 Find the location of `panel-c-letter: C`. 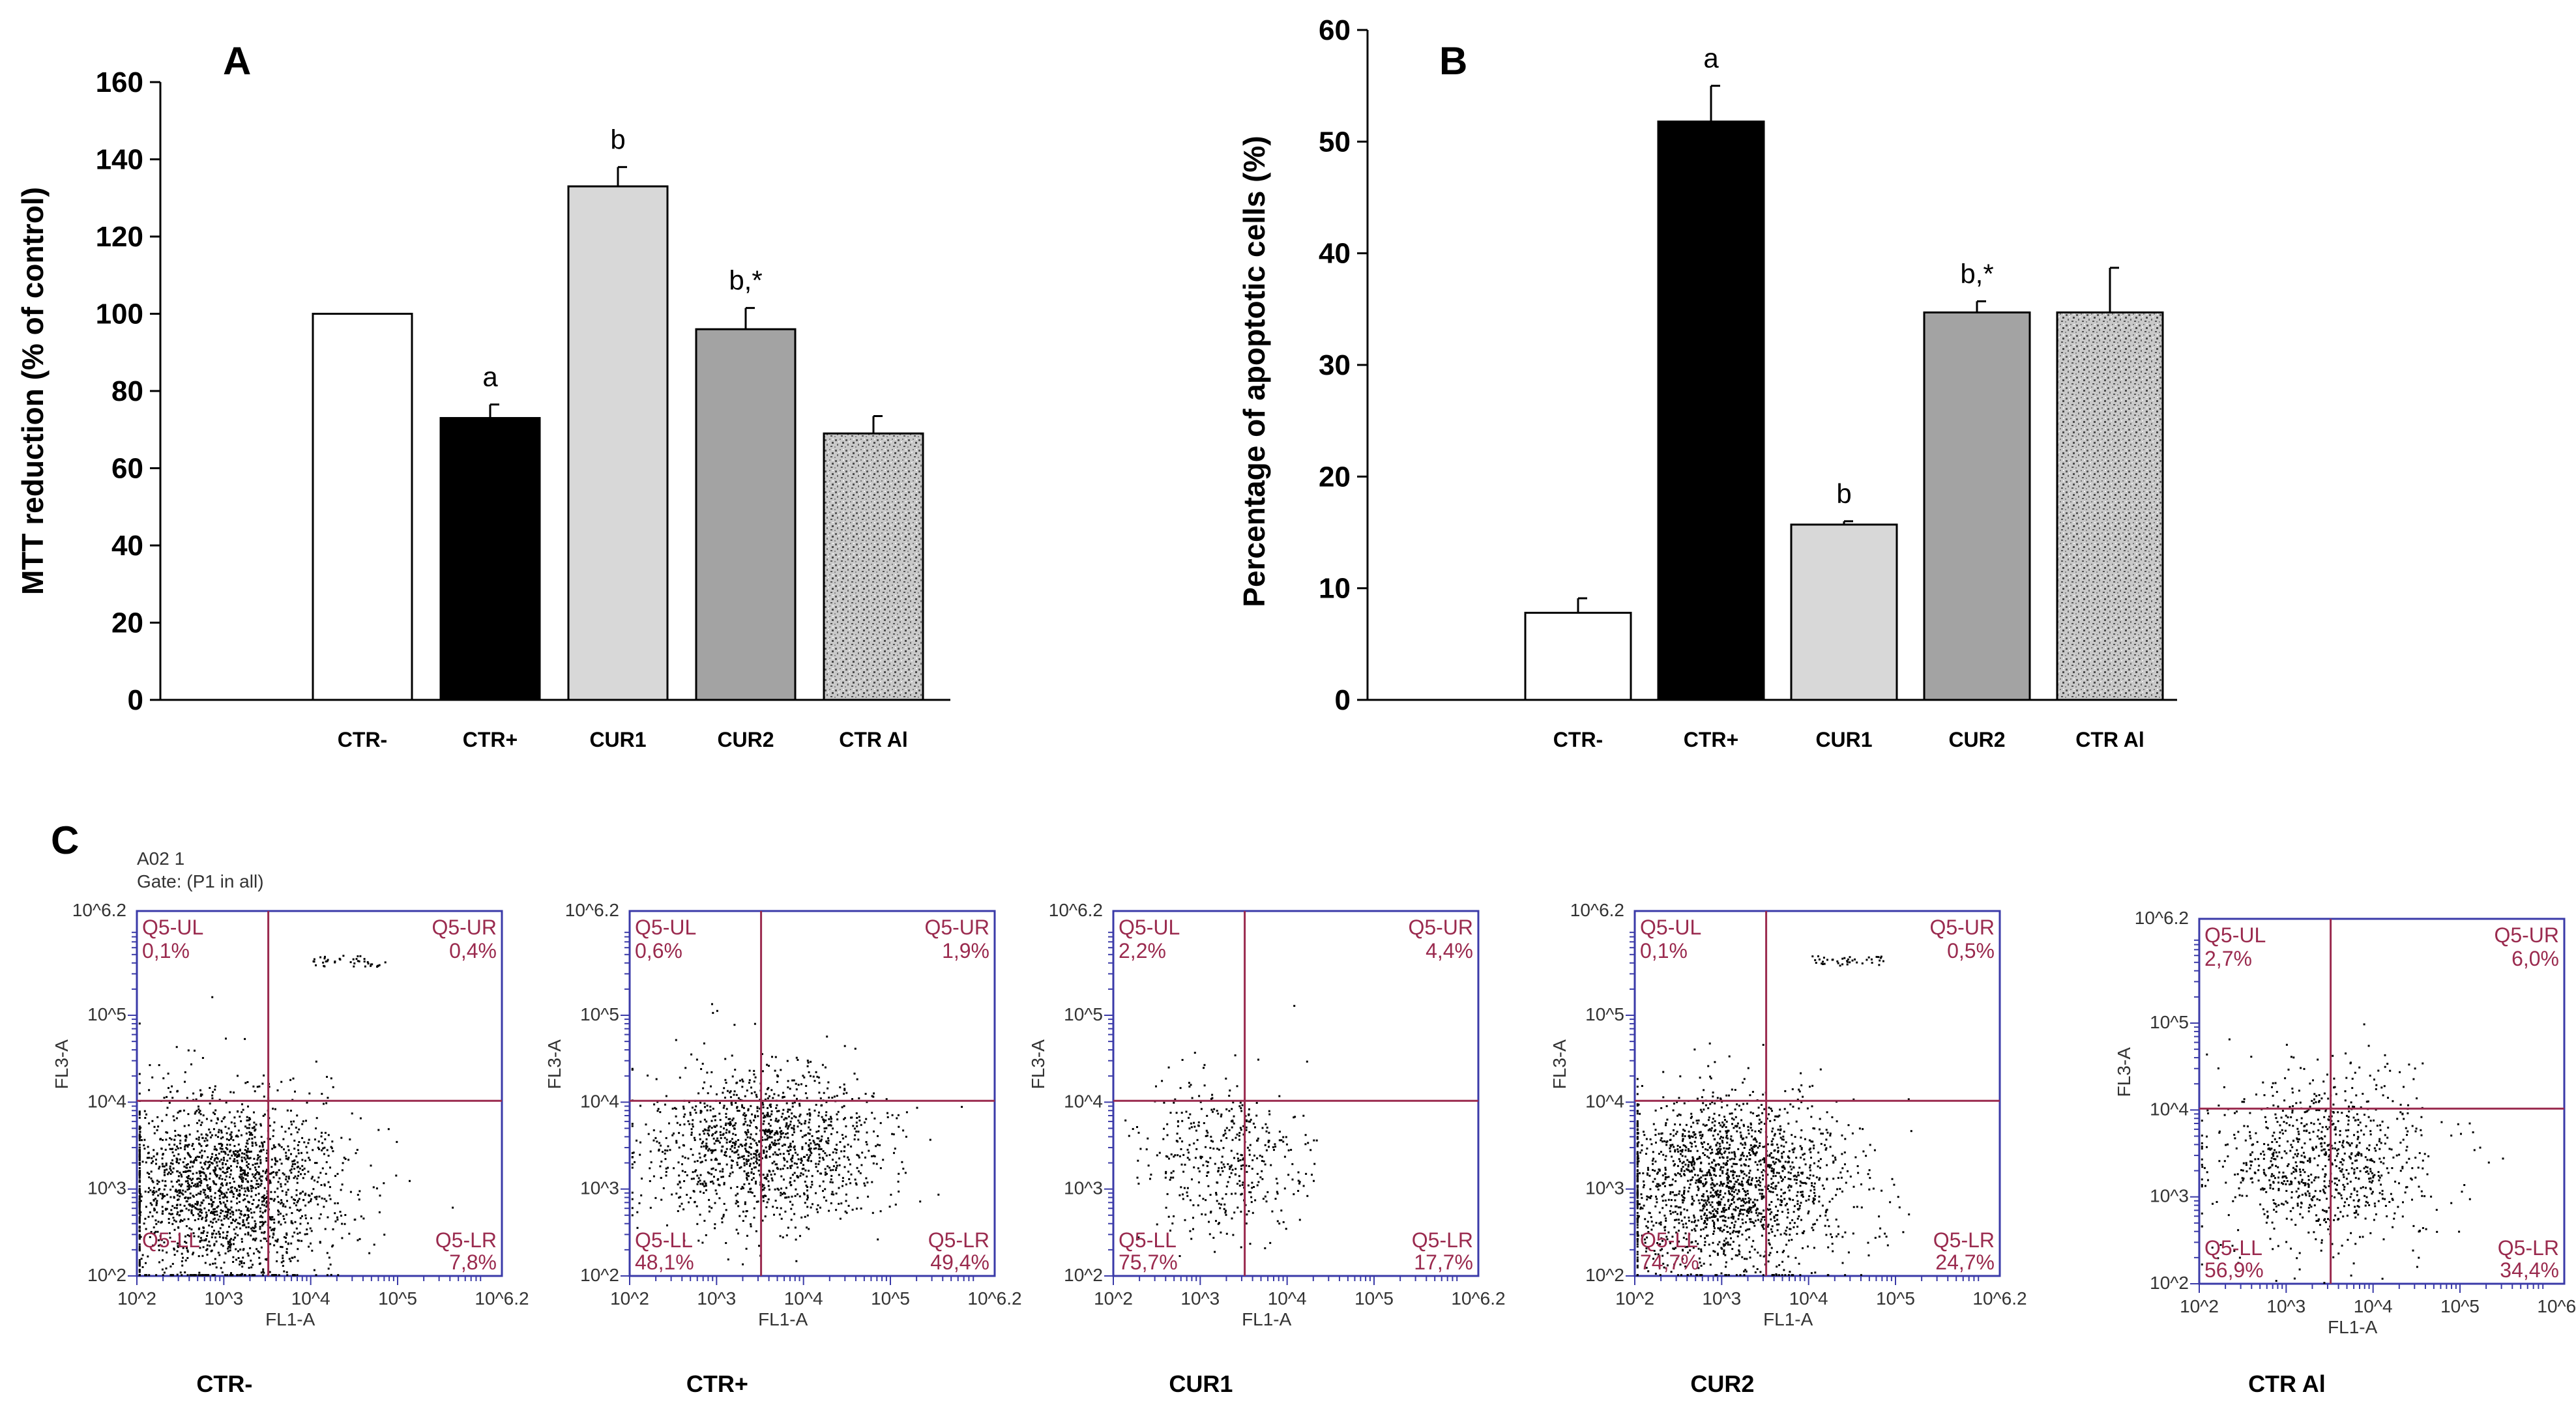

panel-c-letter: C is located at coordinates (65, 840).